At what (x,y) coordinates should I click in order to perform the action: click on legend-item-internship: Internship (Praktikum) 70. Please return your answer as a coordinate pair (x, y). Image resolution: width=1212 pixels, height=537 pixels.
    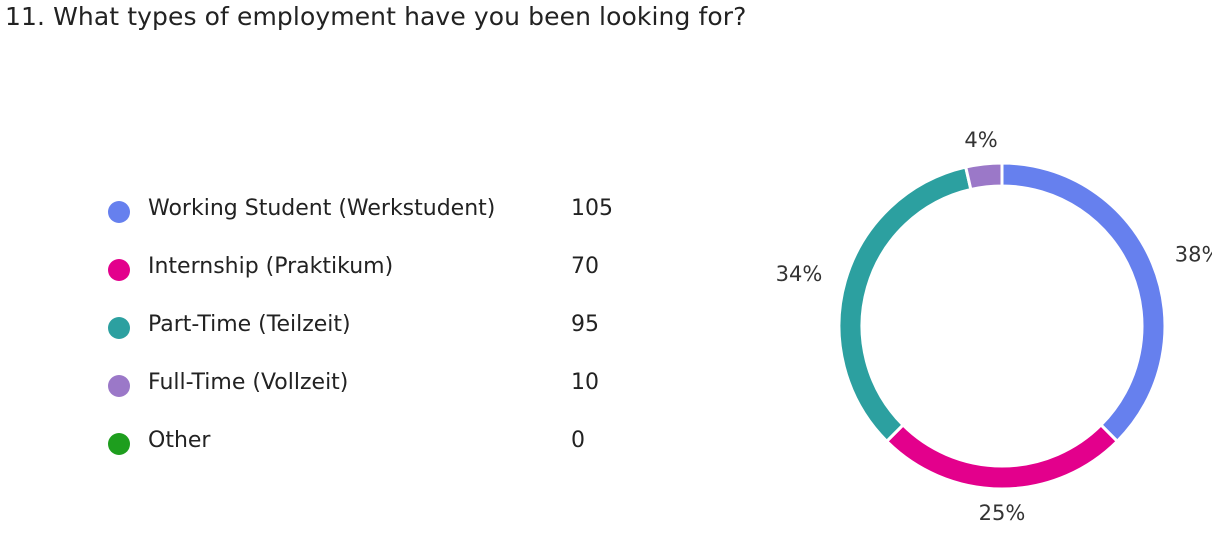
    Looking at the image, I should click on (373, 277).